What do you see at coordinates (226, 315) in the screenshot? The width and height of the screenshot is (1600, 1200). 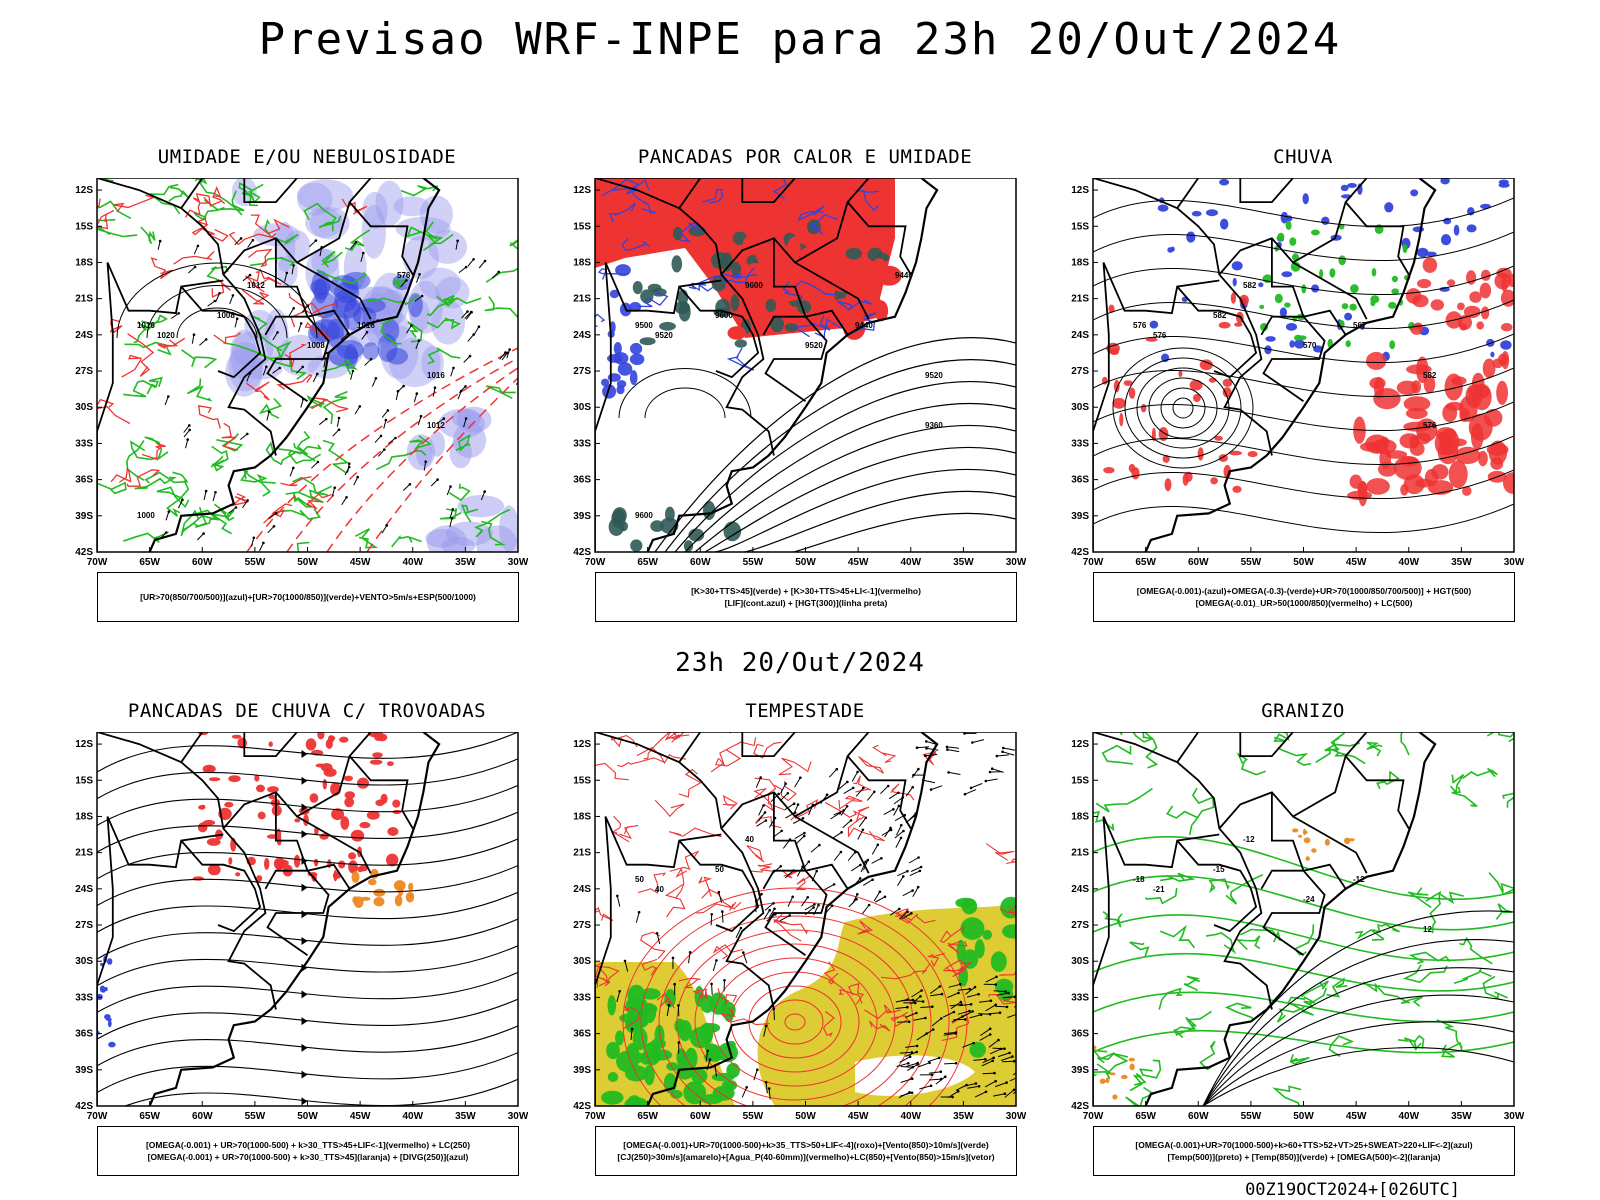 I see `contour-label: 1008` at bounding box center [226, 315].